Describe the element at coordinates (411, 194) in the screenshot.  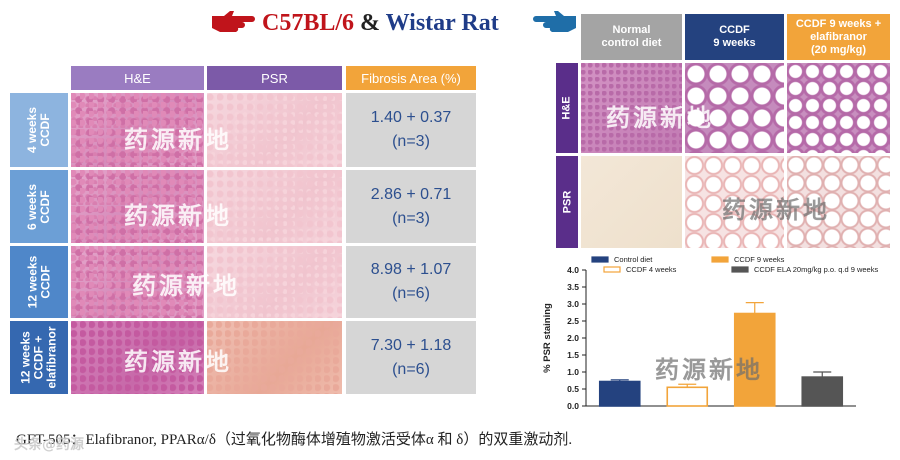
I see `fibrosis-mean: 2.86 + 0.71` at that location.